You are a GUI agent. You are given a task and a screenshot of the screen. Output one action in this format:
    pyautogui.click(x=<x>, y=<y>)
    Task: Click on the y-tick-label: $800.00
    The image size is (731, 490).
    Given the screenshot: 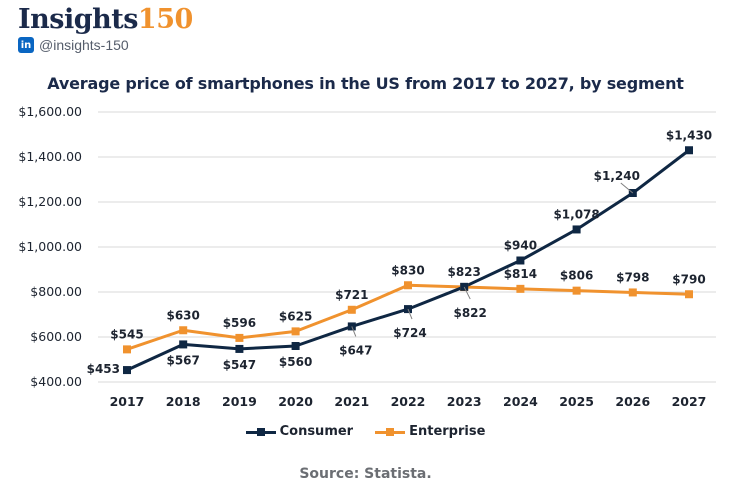 What is the action you would take?
    pyautogui.click(x=56, y=291)
    